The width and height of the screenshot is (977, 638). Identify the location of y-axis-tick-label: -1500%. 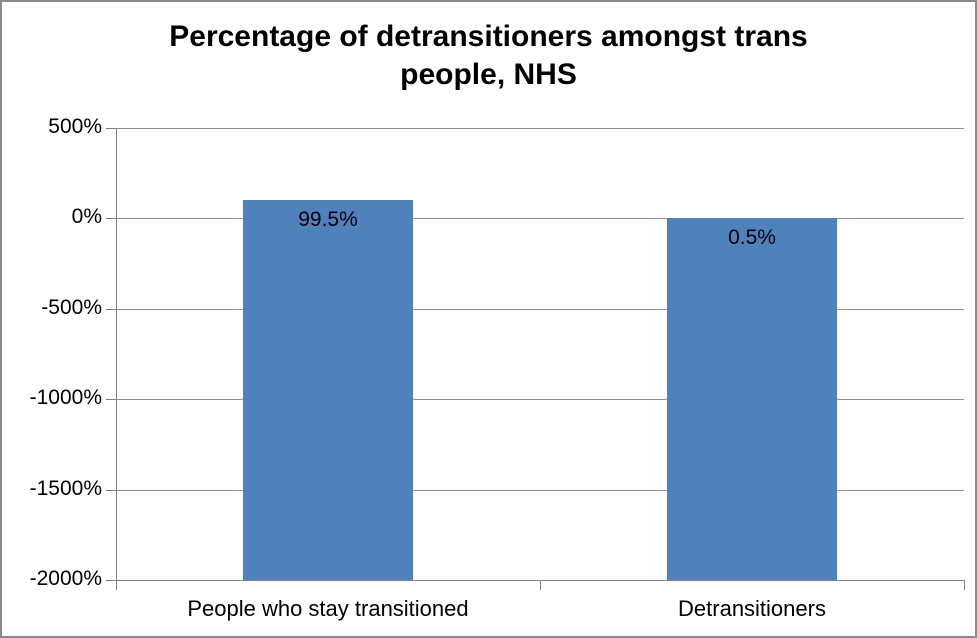
(65, 488).